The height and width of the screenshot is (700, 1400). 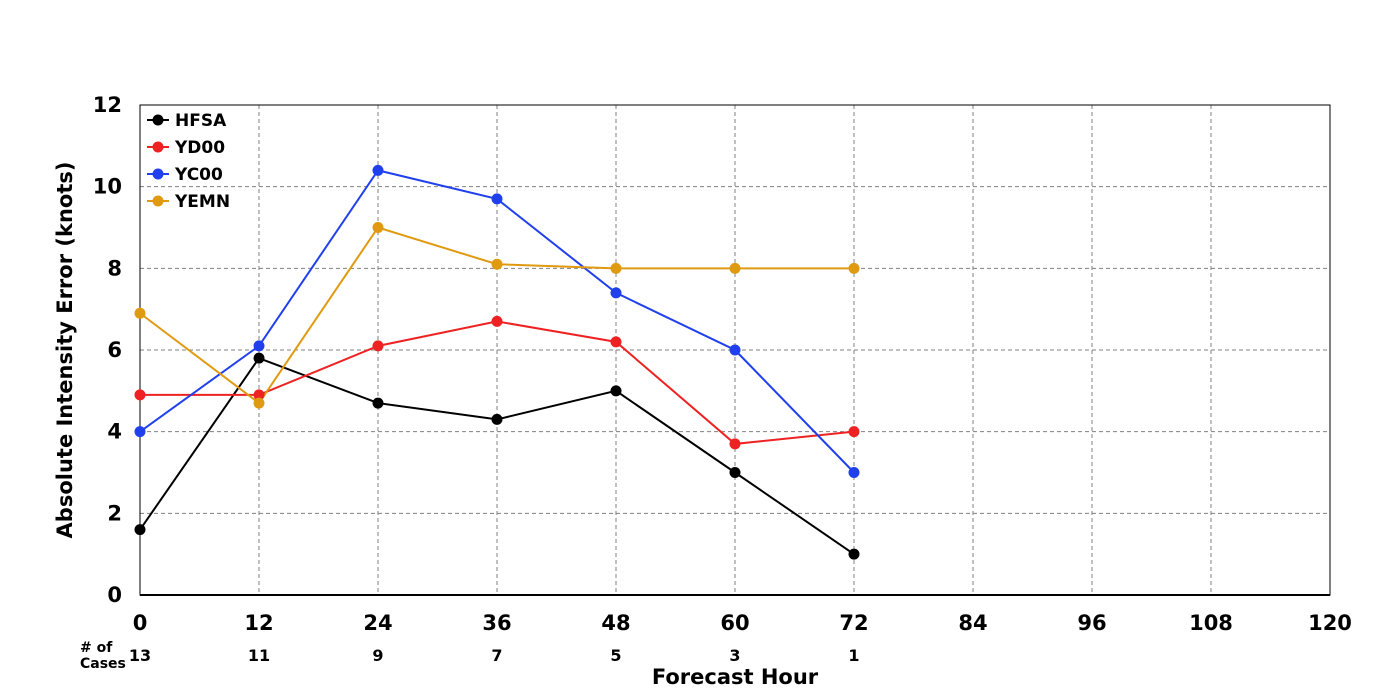 I want to click on y-tick-label: 2, so click(x=114, y=513).